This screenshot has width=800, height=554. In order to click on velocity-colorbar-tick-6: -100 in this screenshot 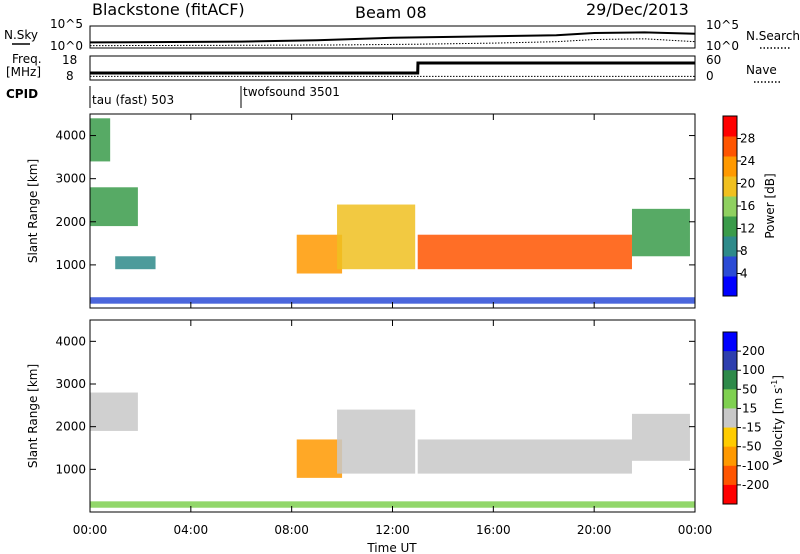, I will do `click(755, 466)`.